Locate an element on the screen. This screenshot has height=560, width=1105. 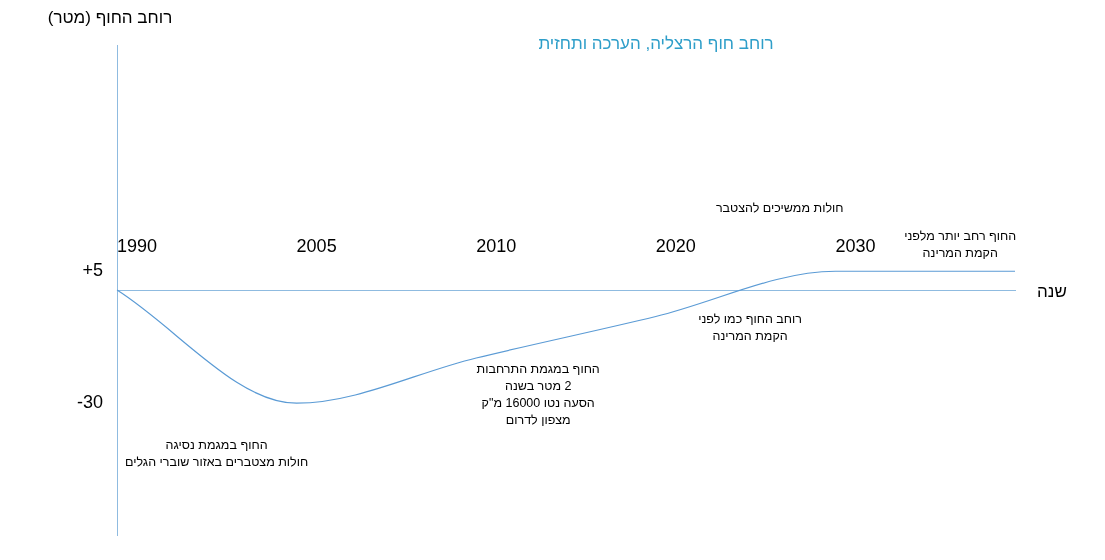
y-tick-label: +5 is located at coordinates (92, 270).